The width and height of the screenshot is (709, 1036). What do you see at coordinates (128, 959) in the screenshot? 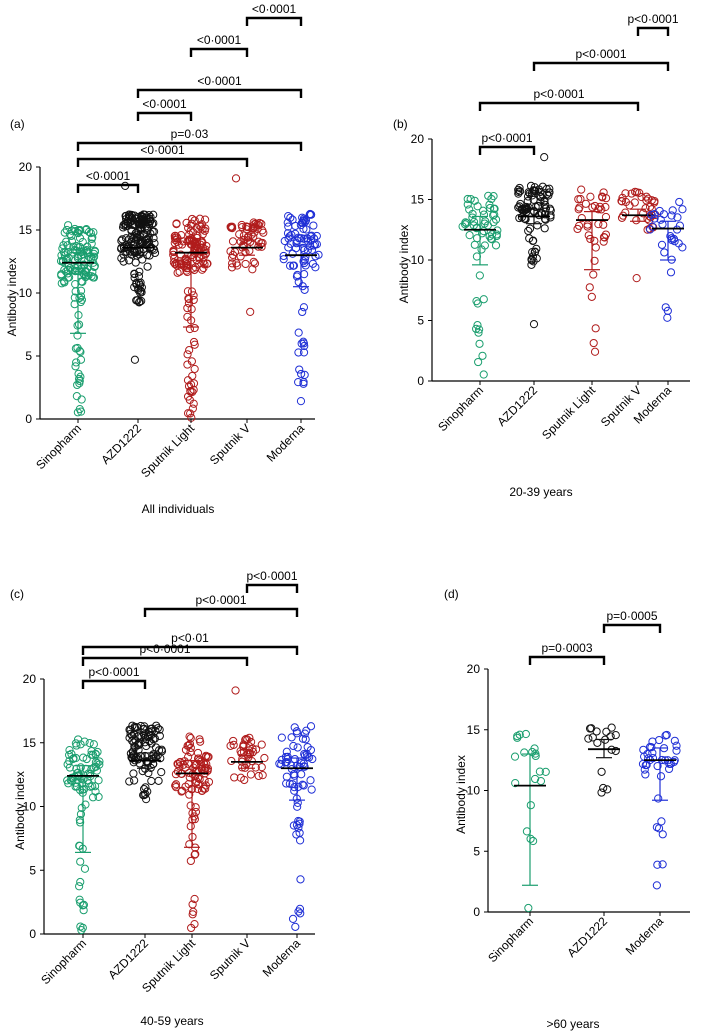
I see `x-tick-label: AZD1222` at bounding box center [128, 959].